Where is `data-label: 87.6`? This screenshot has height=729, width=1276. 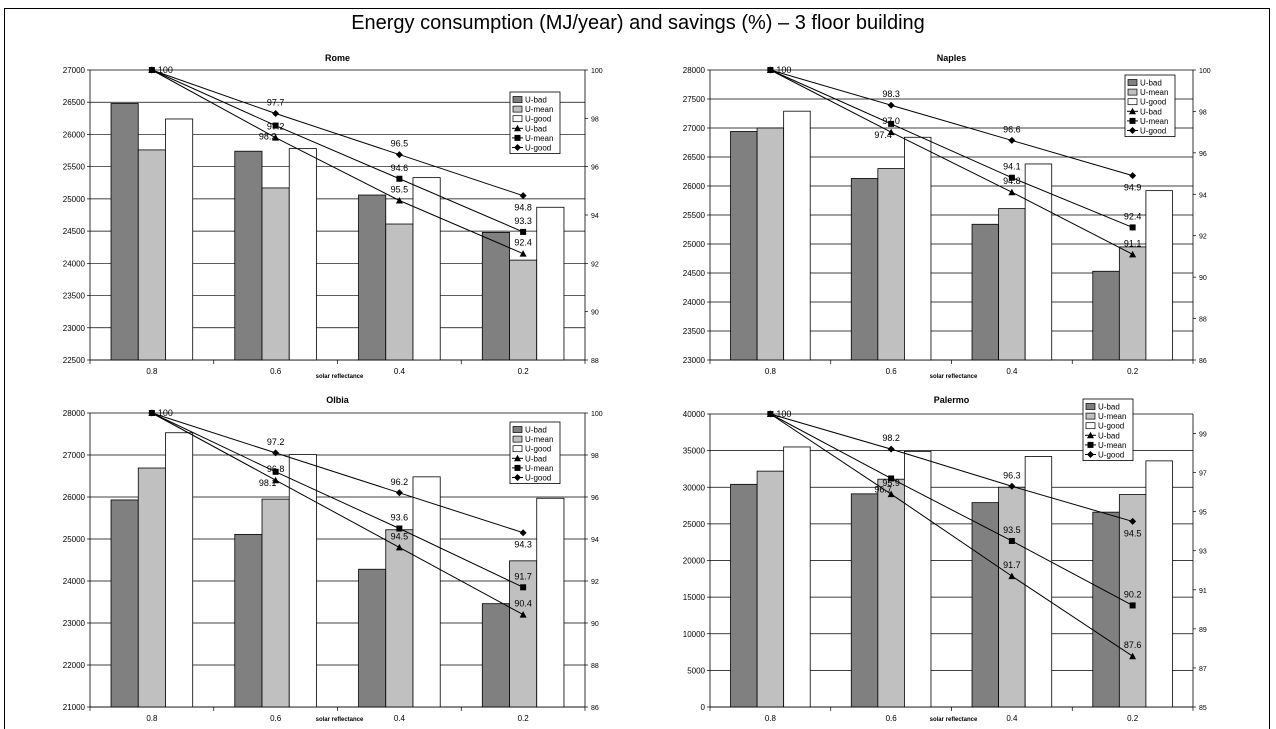
data-label: 87.6 is located at coordinates (1133, 645).